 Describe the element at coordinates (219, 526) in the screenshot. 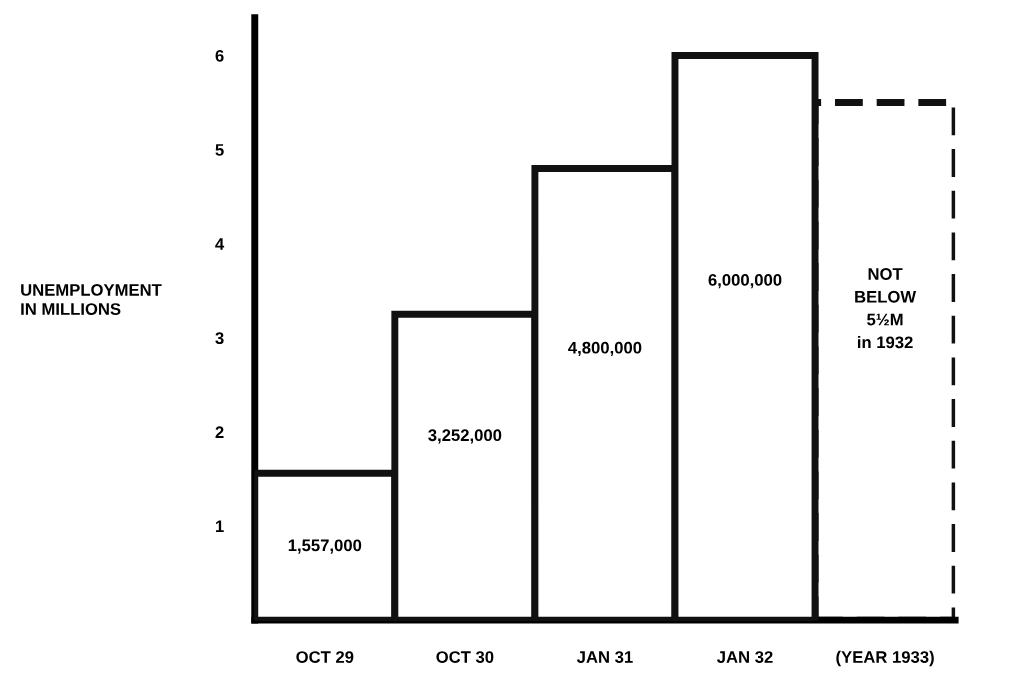

I see `y-tick-label: 1` at that location.